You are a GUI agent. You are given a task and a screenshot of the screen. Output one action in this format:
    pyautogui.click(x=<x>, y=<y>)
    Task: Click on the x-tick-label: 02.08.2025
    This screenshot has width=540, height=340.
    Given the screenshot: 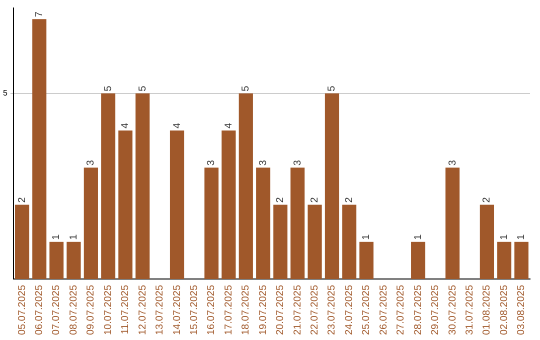 What is the action you would take?
    pyautogui.click(x=504, y=310)
    